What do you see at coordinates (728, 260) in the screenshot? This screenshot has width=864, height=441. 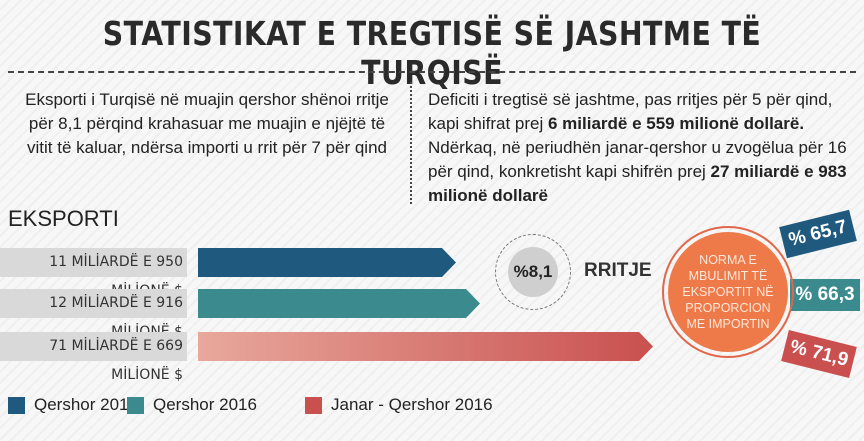 I see `text: NORMA E` at bounding box center [728, 260].